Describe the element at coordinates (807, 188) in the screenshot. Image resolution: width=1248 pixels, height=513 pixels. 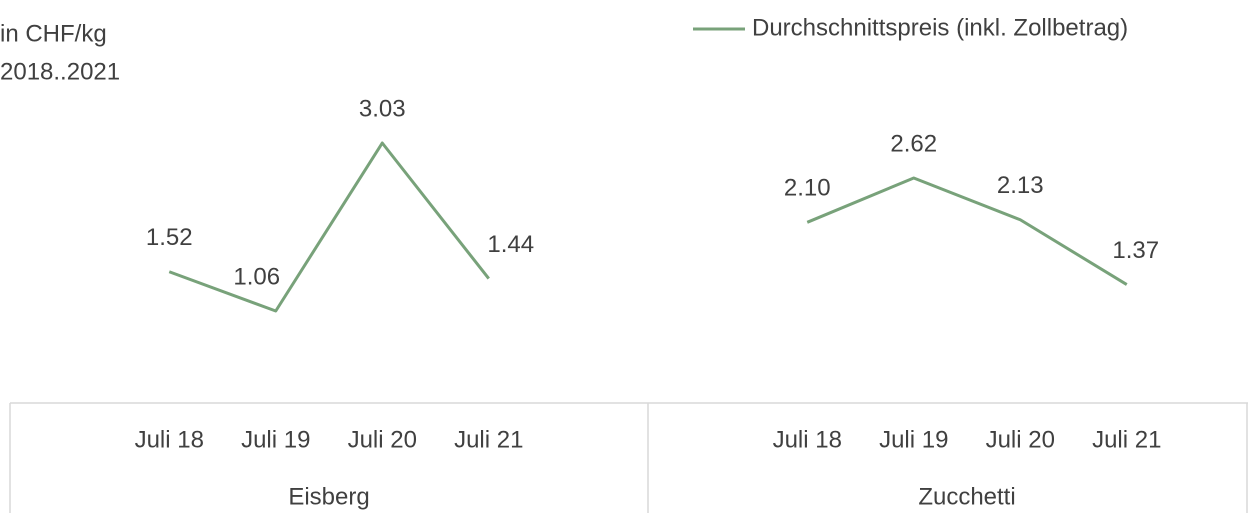
I see `data-label: 2.10` at that location.